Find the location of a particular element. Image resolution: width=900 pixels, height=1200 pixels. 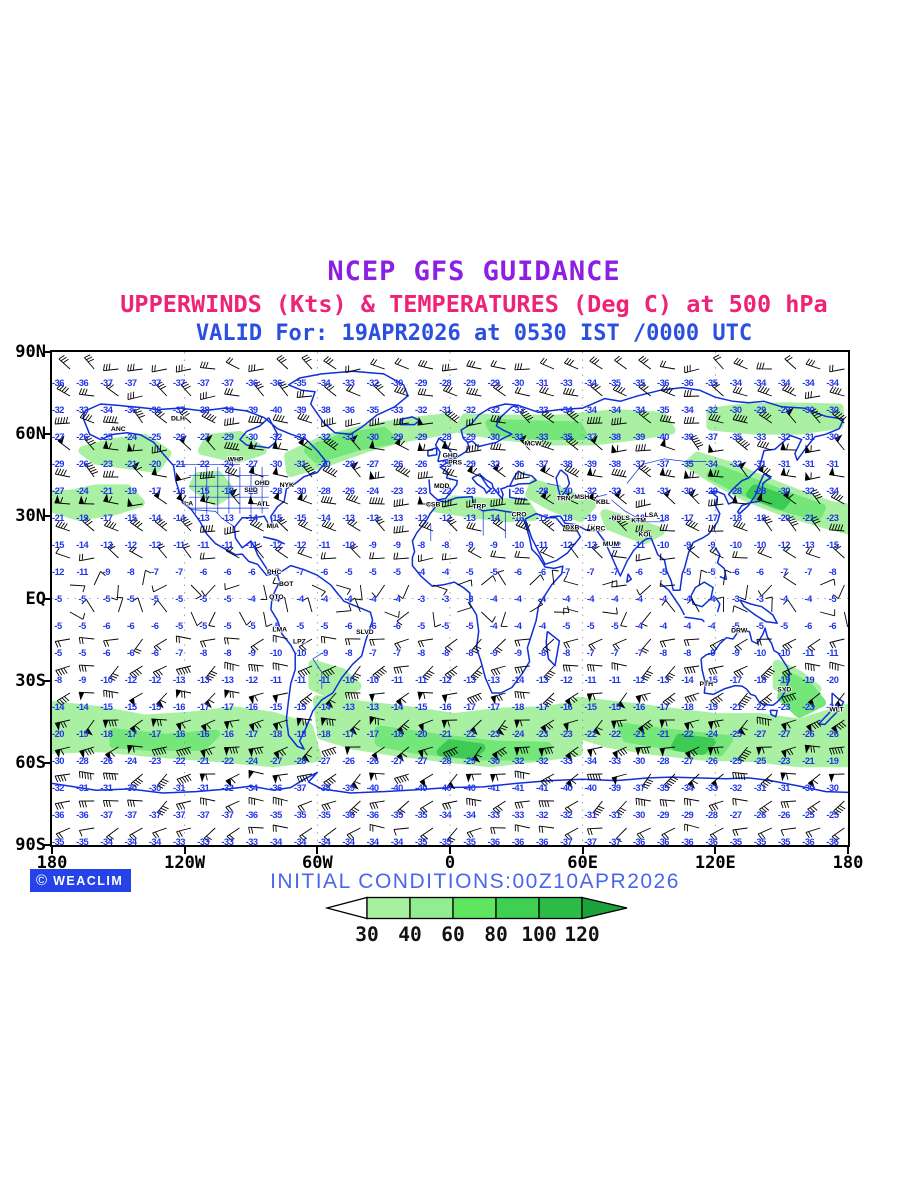

station-label: BOT is located at coordinates (286, 584).